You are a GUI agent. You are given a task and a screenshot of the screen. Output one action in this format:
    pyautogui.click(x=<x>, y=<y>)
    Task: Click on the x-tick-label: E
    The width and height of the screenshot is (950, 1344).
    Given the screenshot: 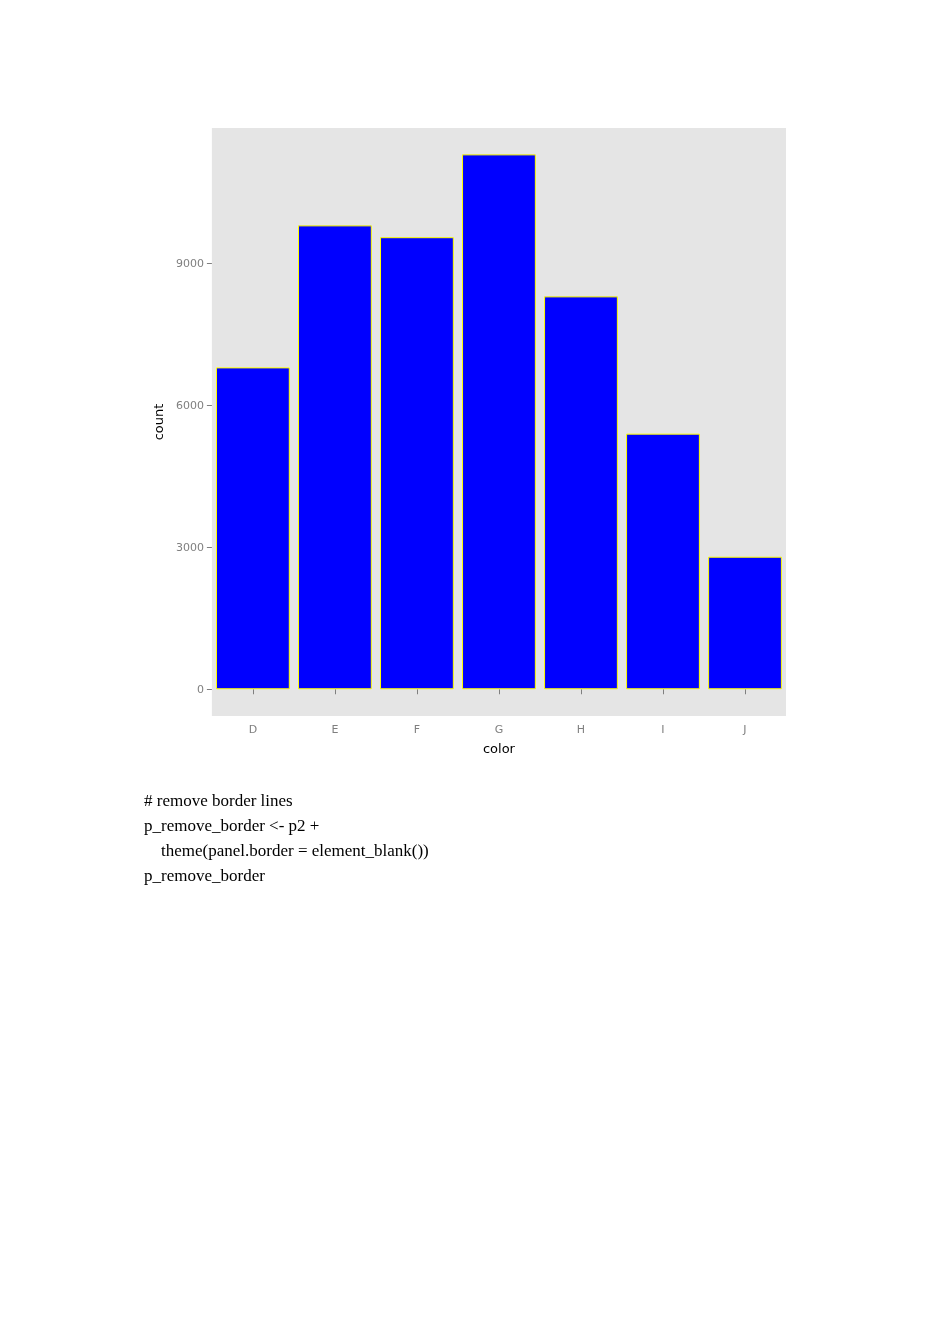 What is the action you would take?
    pyautogui.click(x=335, y=729)
    